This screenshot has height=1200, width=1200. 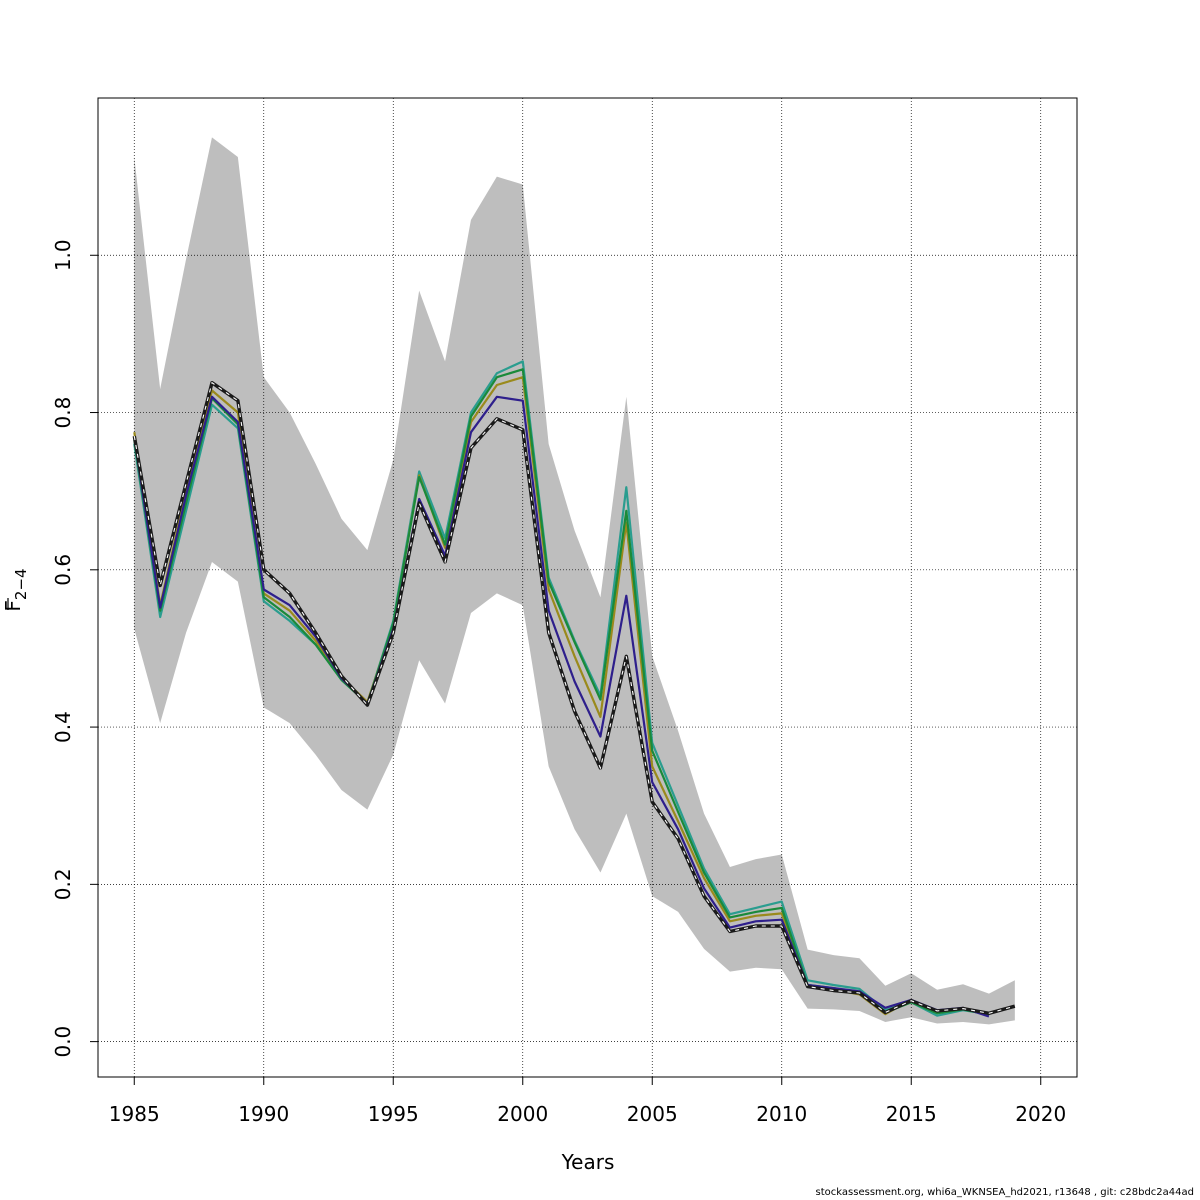 I want to click on y-axis-title-main: F, so click(x=13, y=606).